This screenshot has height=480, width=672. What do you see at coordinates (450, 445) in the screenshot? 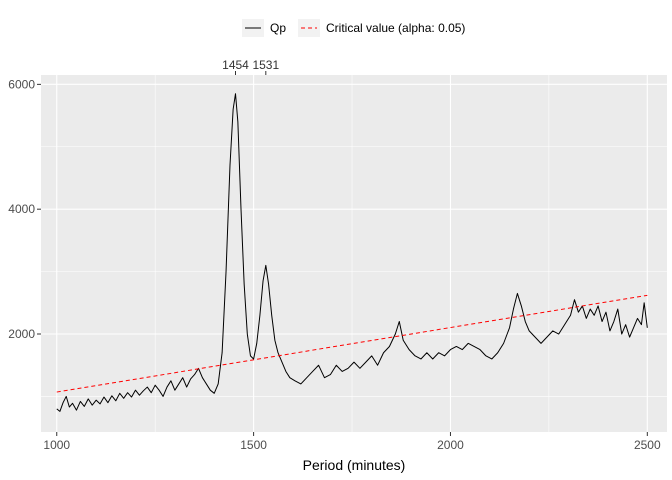
I see `x-tick-label: 2000` at bounding box center [450, 445].